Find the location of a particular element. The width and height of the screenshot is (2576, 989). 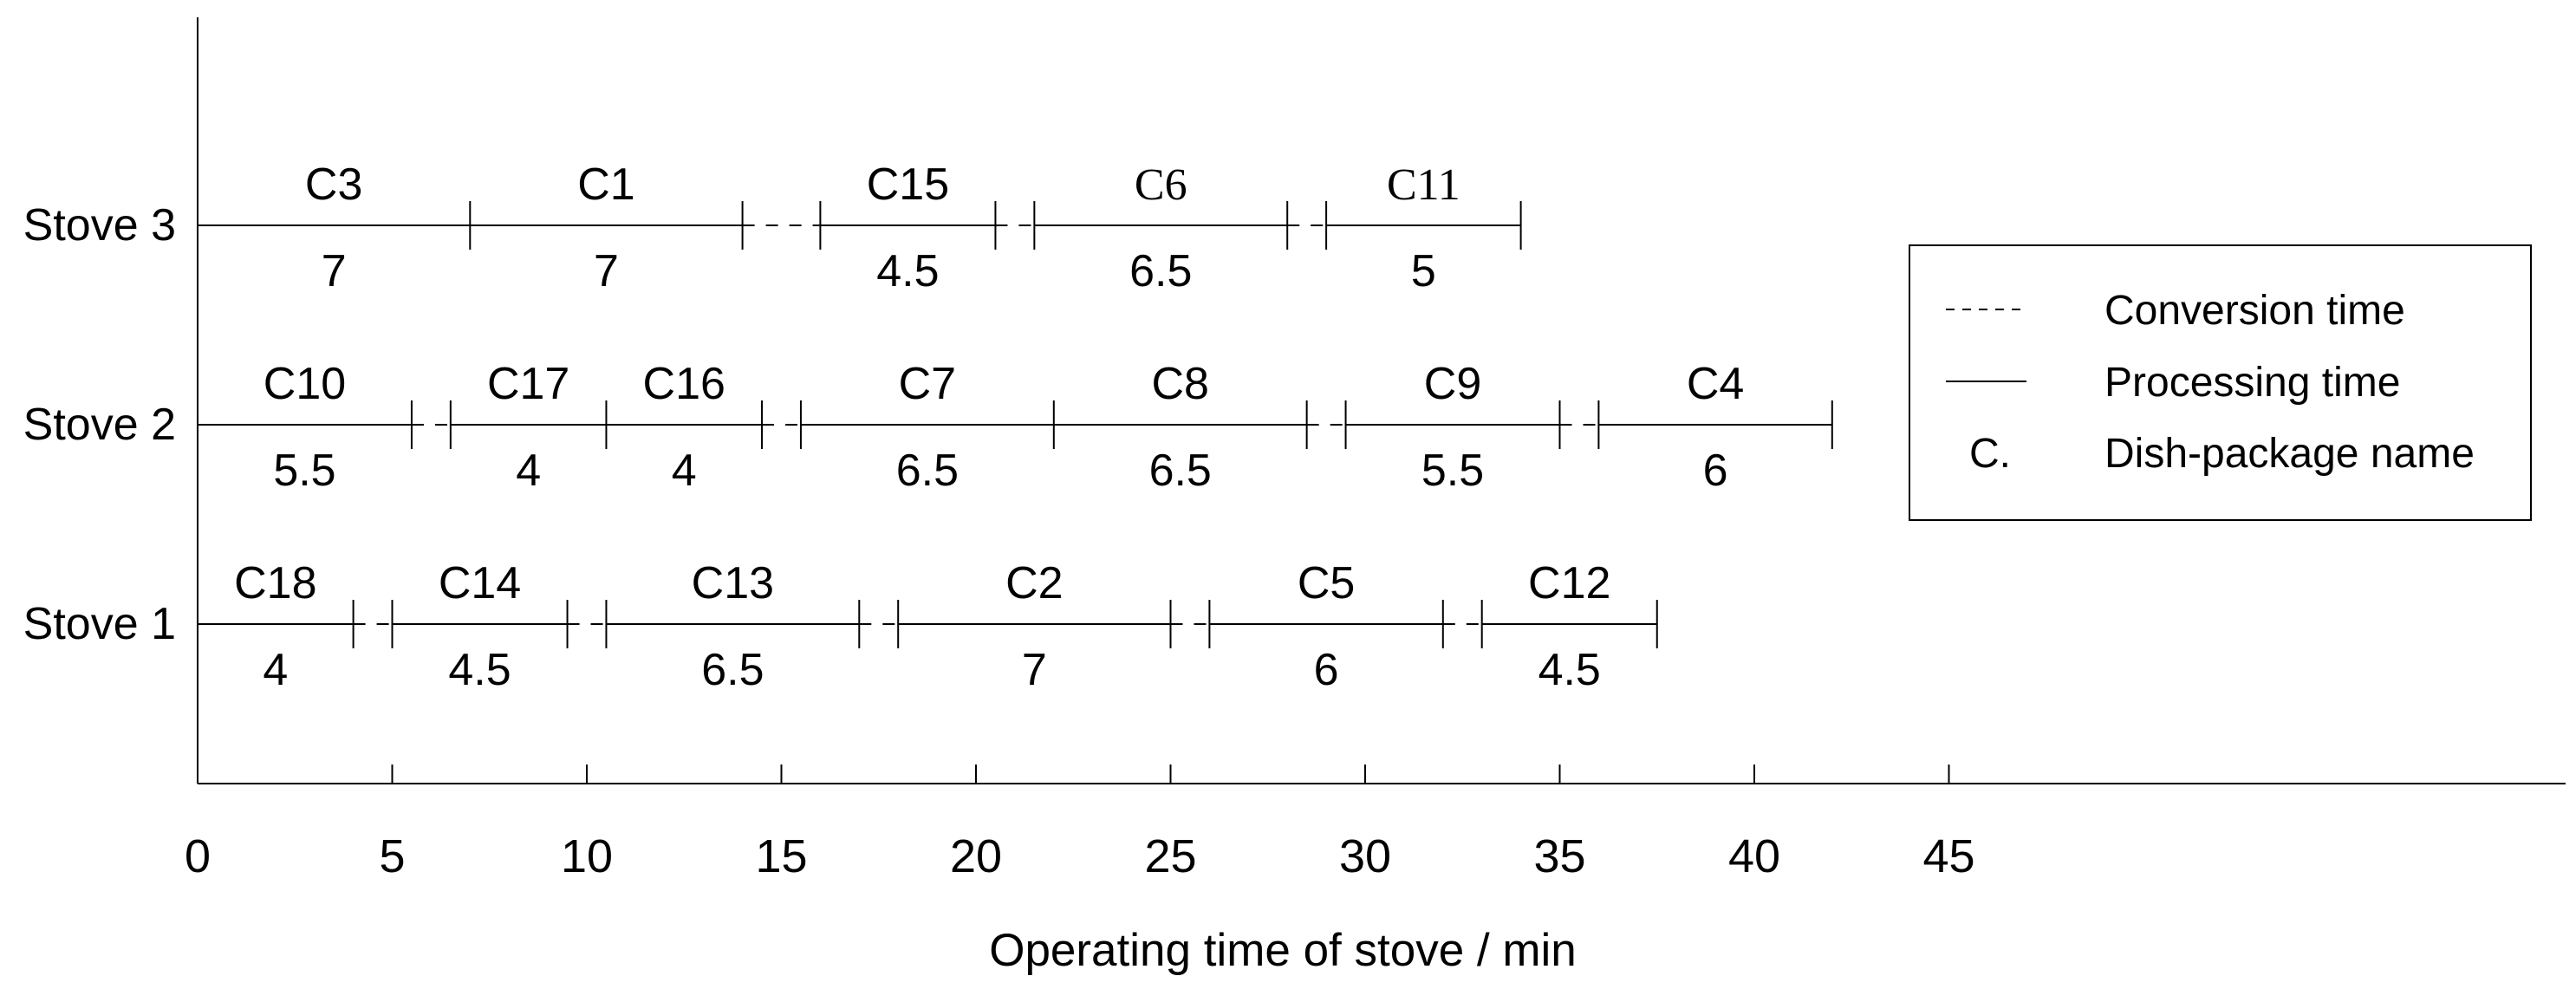

package-name-label: C12 is located at coordinates (1569, 583).